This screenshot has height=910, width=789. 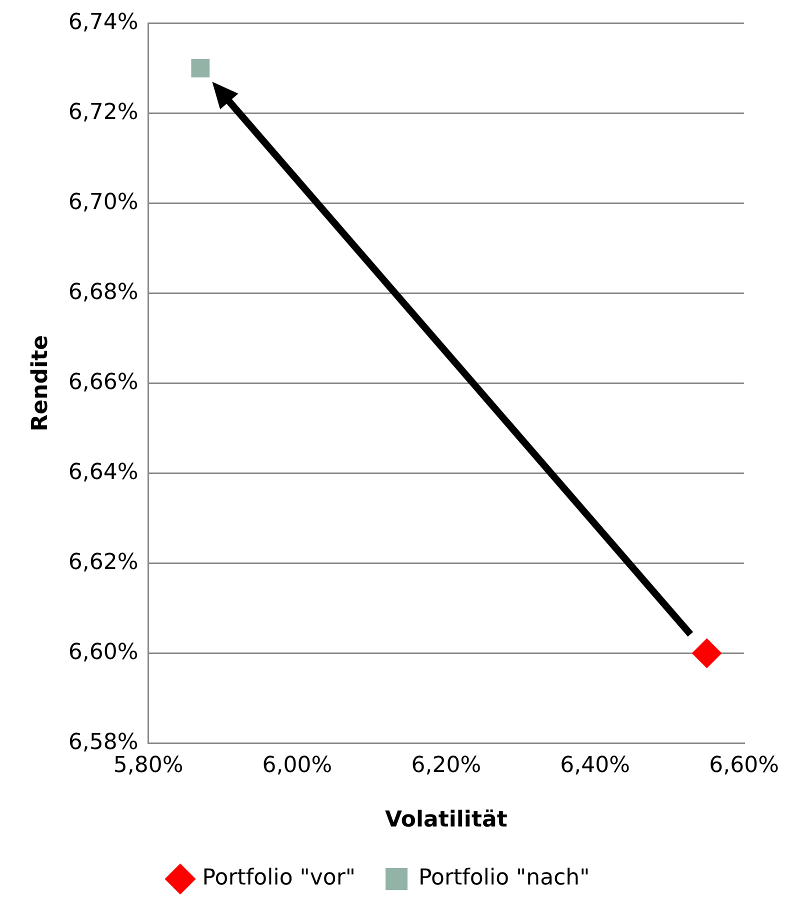 What do you see at coordinates (103, 562) in the screenshot?
I see `y-tick-label: 6,62%` at bounding box center [103, 562].